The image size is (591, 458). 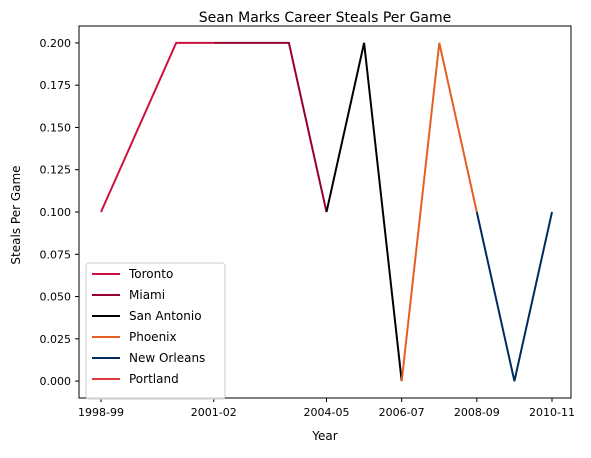 I want to click on series-line-phoenix, so click(x=439, y=212).